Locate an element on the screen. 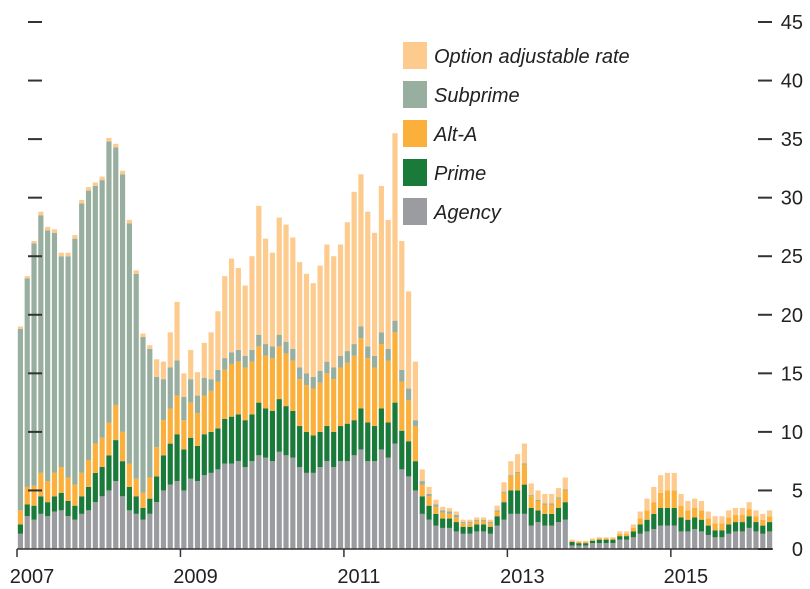  x-tick-label: 2009 is located at coordinates (195, 577).